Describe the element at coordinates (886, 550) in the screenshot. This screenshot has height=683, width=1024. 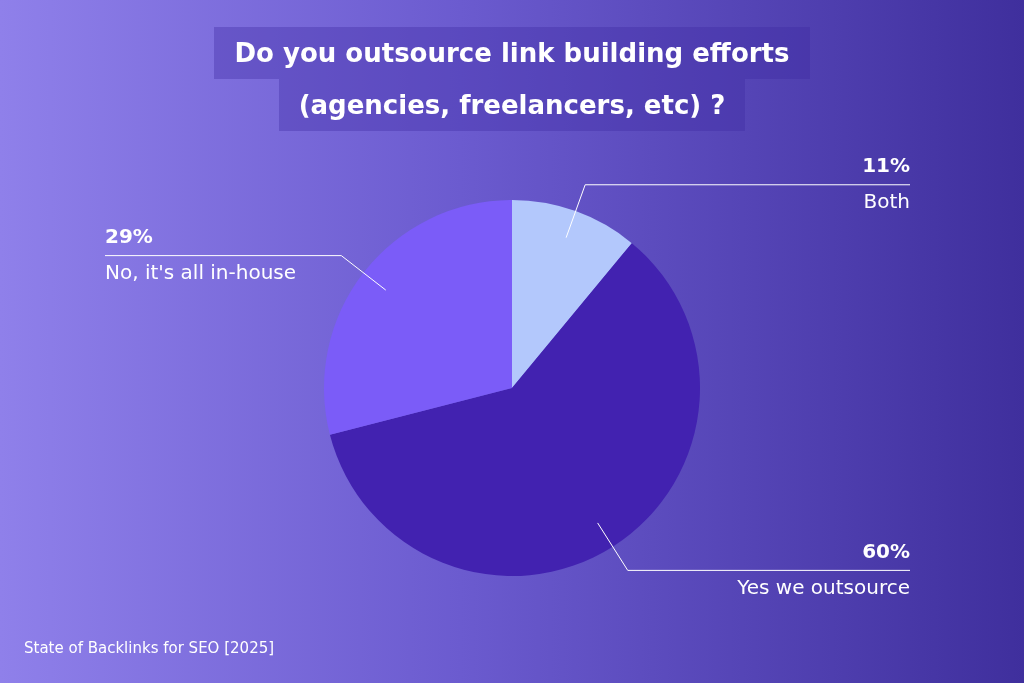
I see `data-label: 60%` at that location.